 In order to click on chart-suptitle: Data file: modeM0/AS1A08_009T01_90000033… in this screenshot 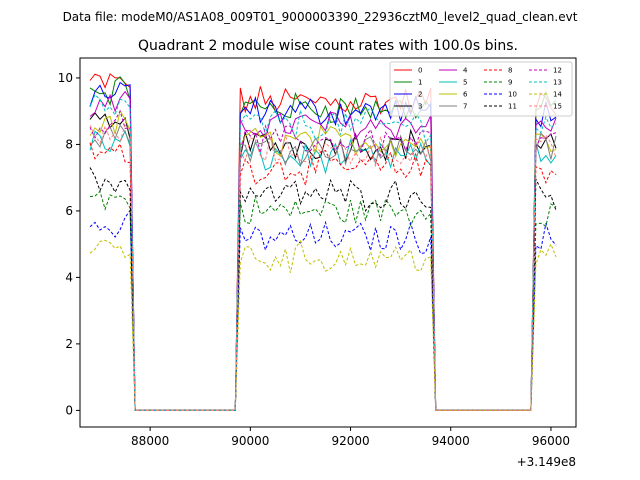, I will do `click(320, 17)`.